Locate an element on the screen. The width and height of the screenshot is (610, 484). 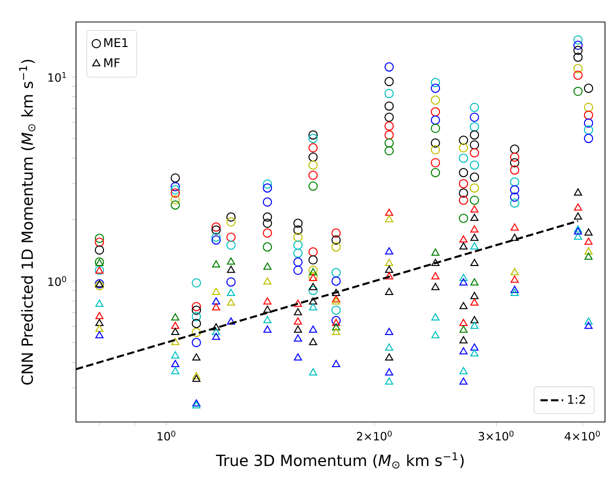
x-tick-label: 2×10$^{0}$ is located at coordinates (374, 435).